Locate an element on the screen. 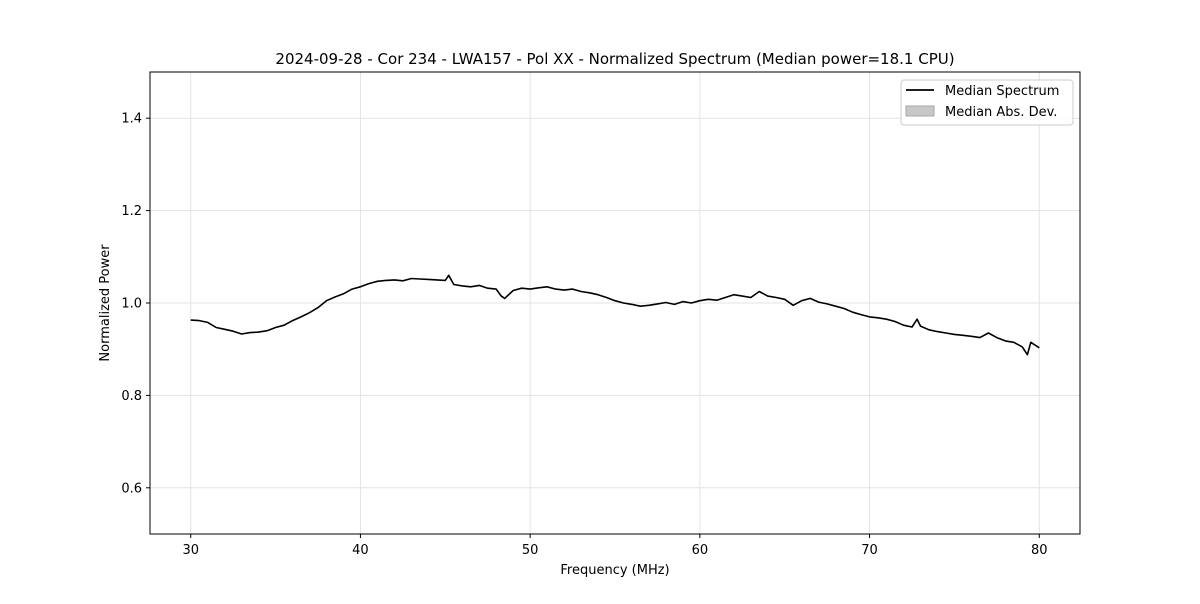 This screenshot has height=604, width=1200. y-tick-label: 1.4 is located at coordinates (131, 119).